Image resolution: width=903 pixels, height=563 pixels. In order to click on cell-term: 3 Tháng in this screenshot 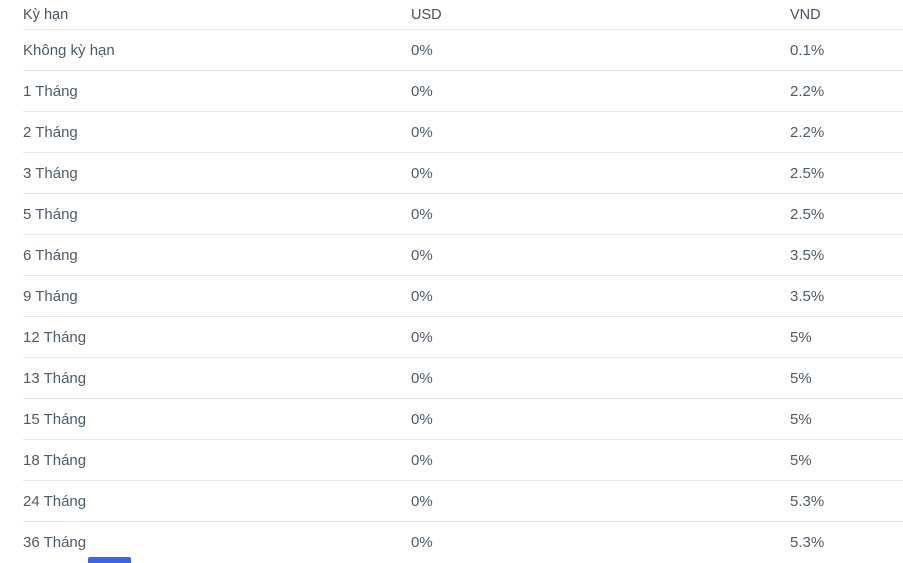, I will do `click(50, 173)`.